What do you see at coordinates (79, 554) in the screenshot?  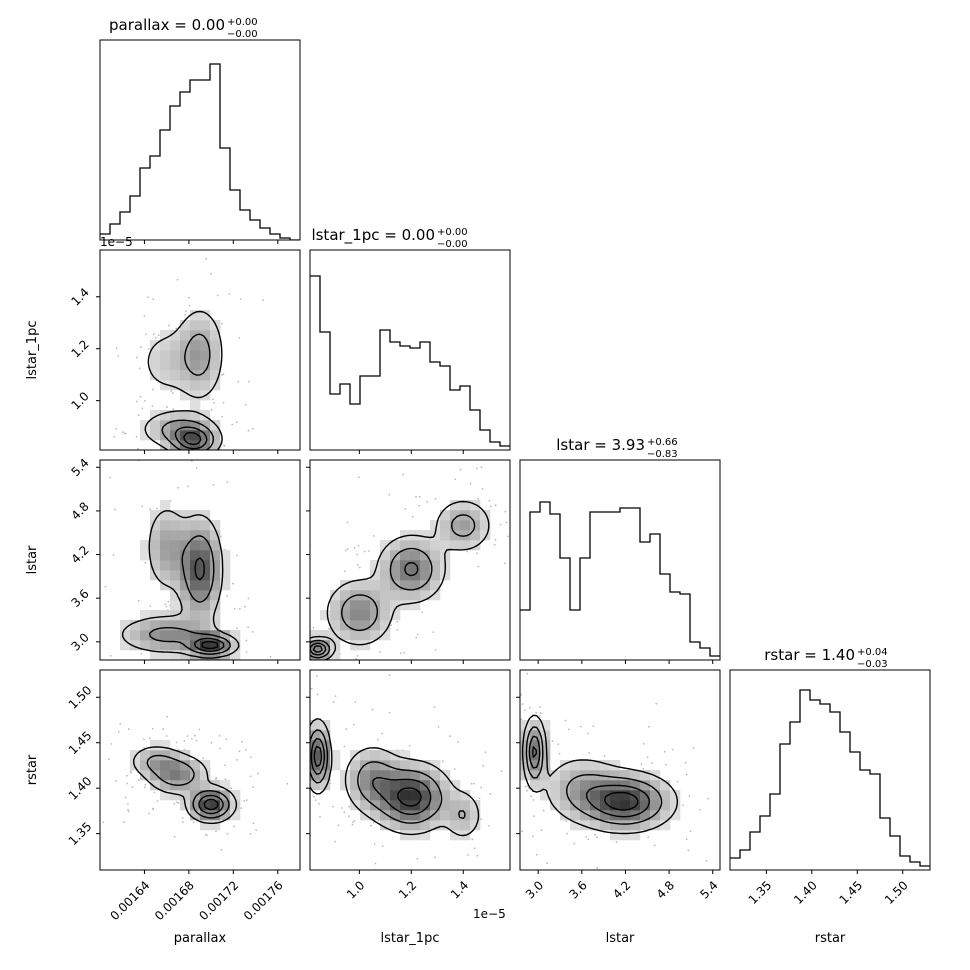 I see `y-tick-label-lstar: 4.2` at bounding box center [79, 554].